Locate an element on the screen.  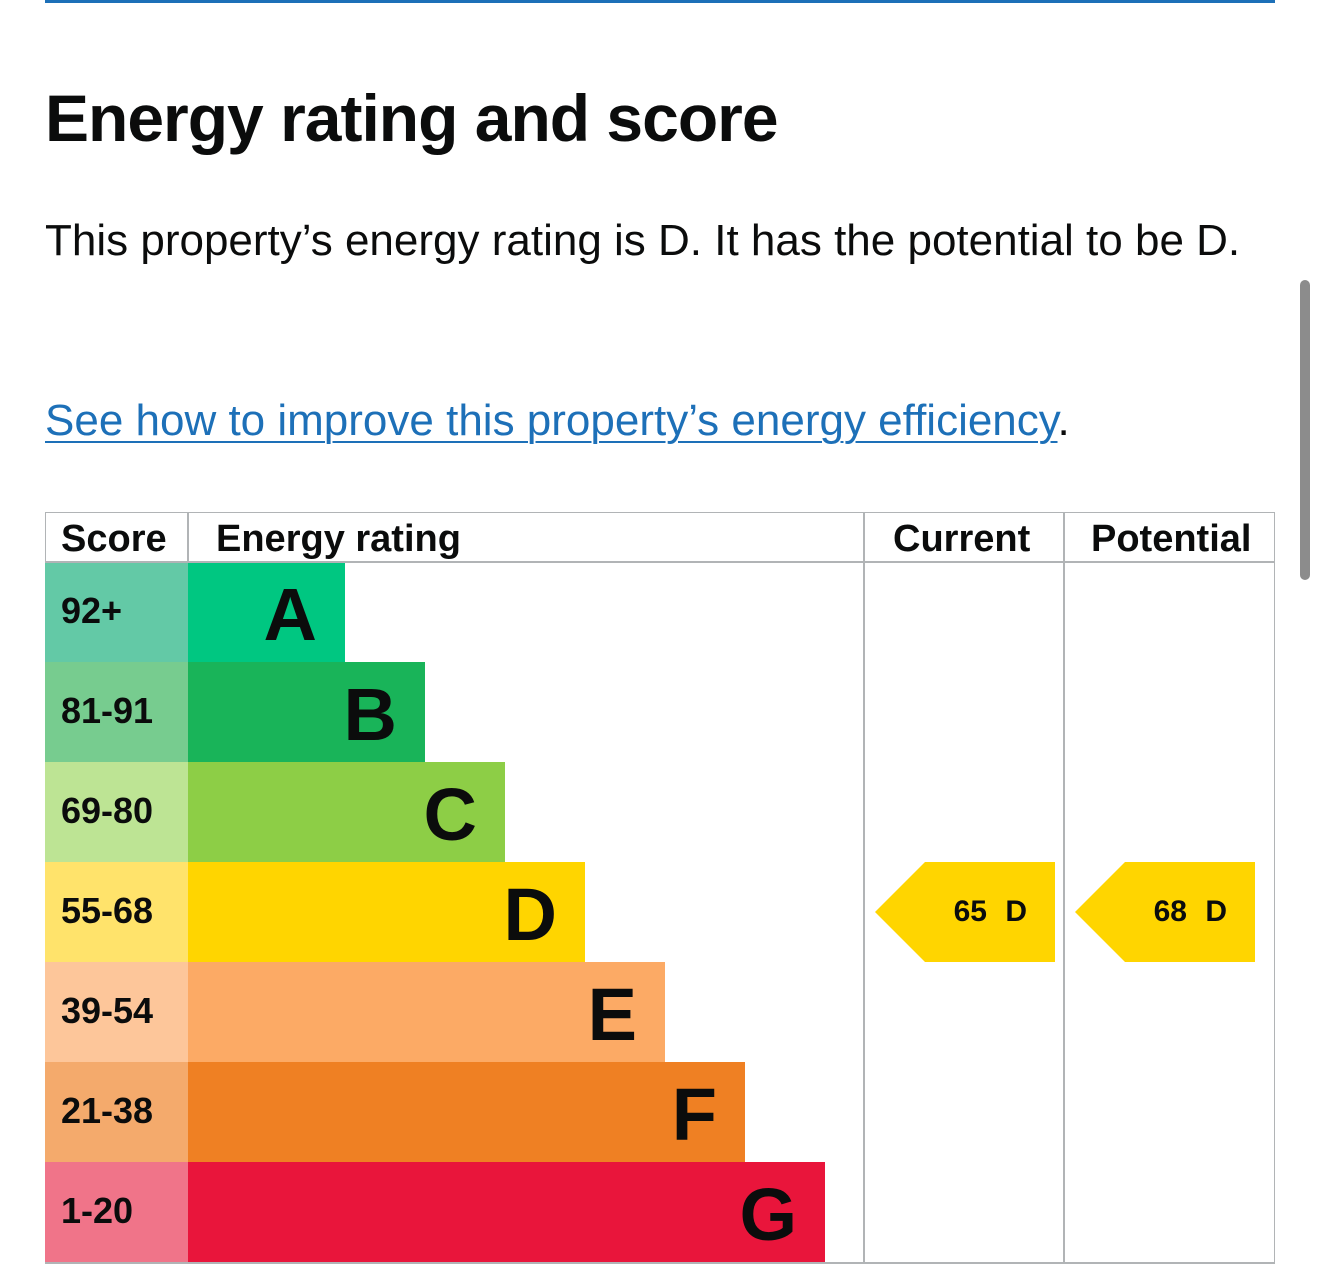
chart-bottom-border is located at coordinates (660, 1263).